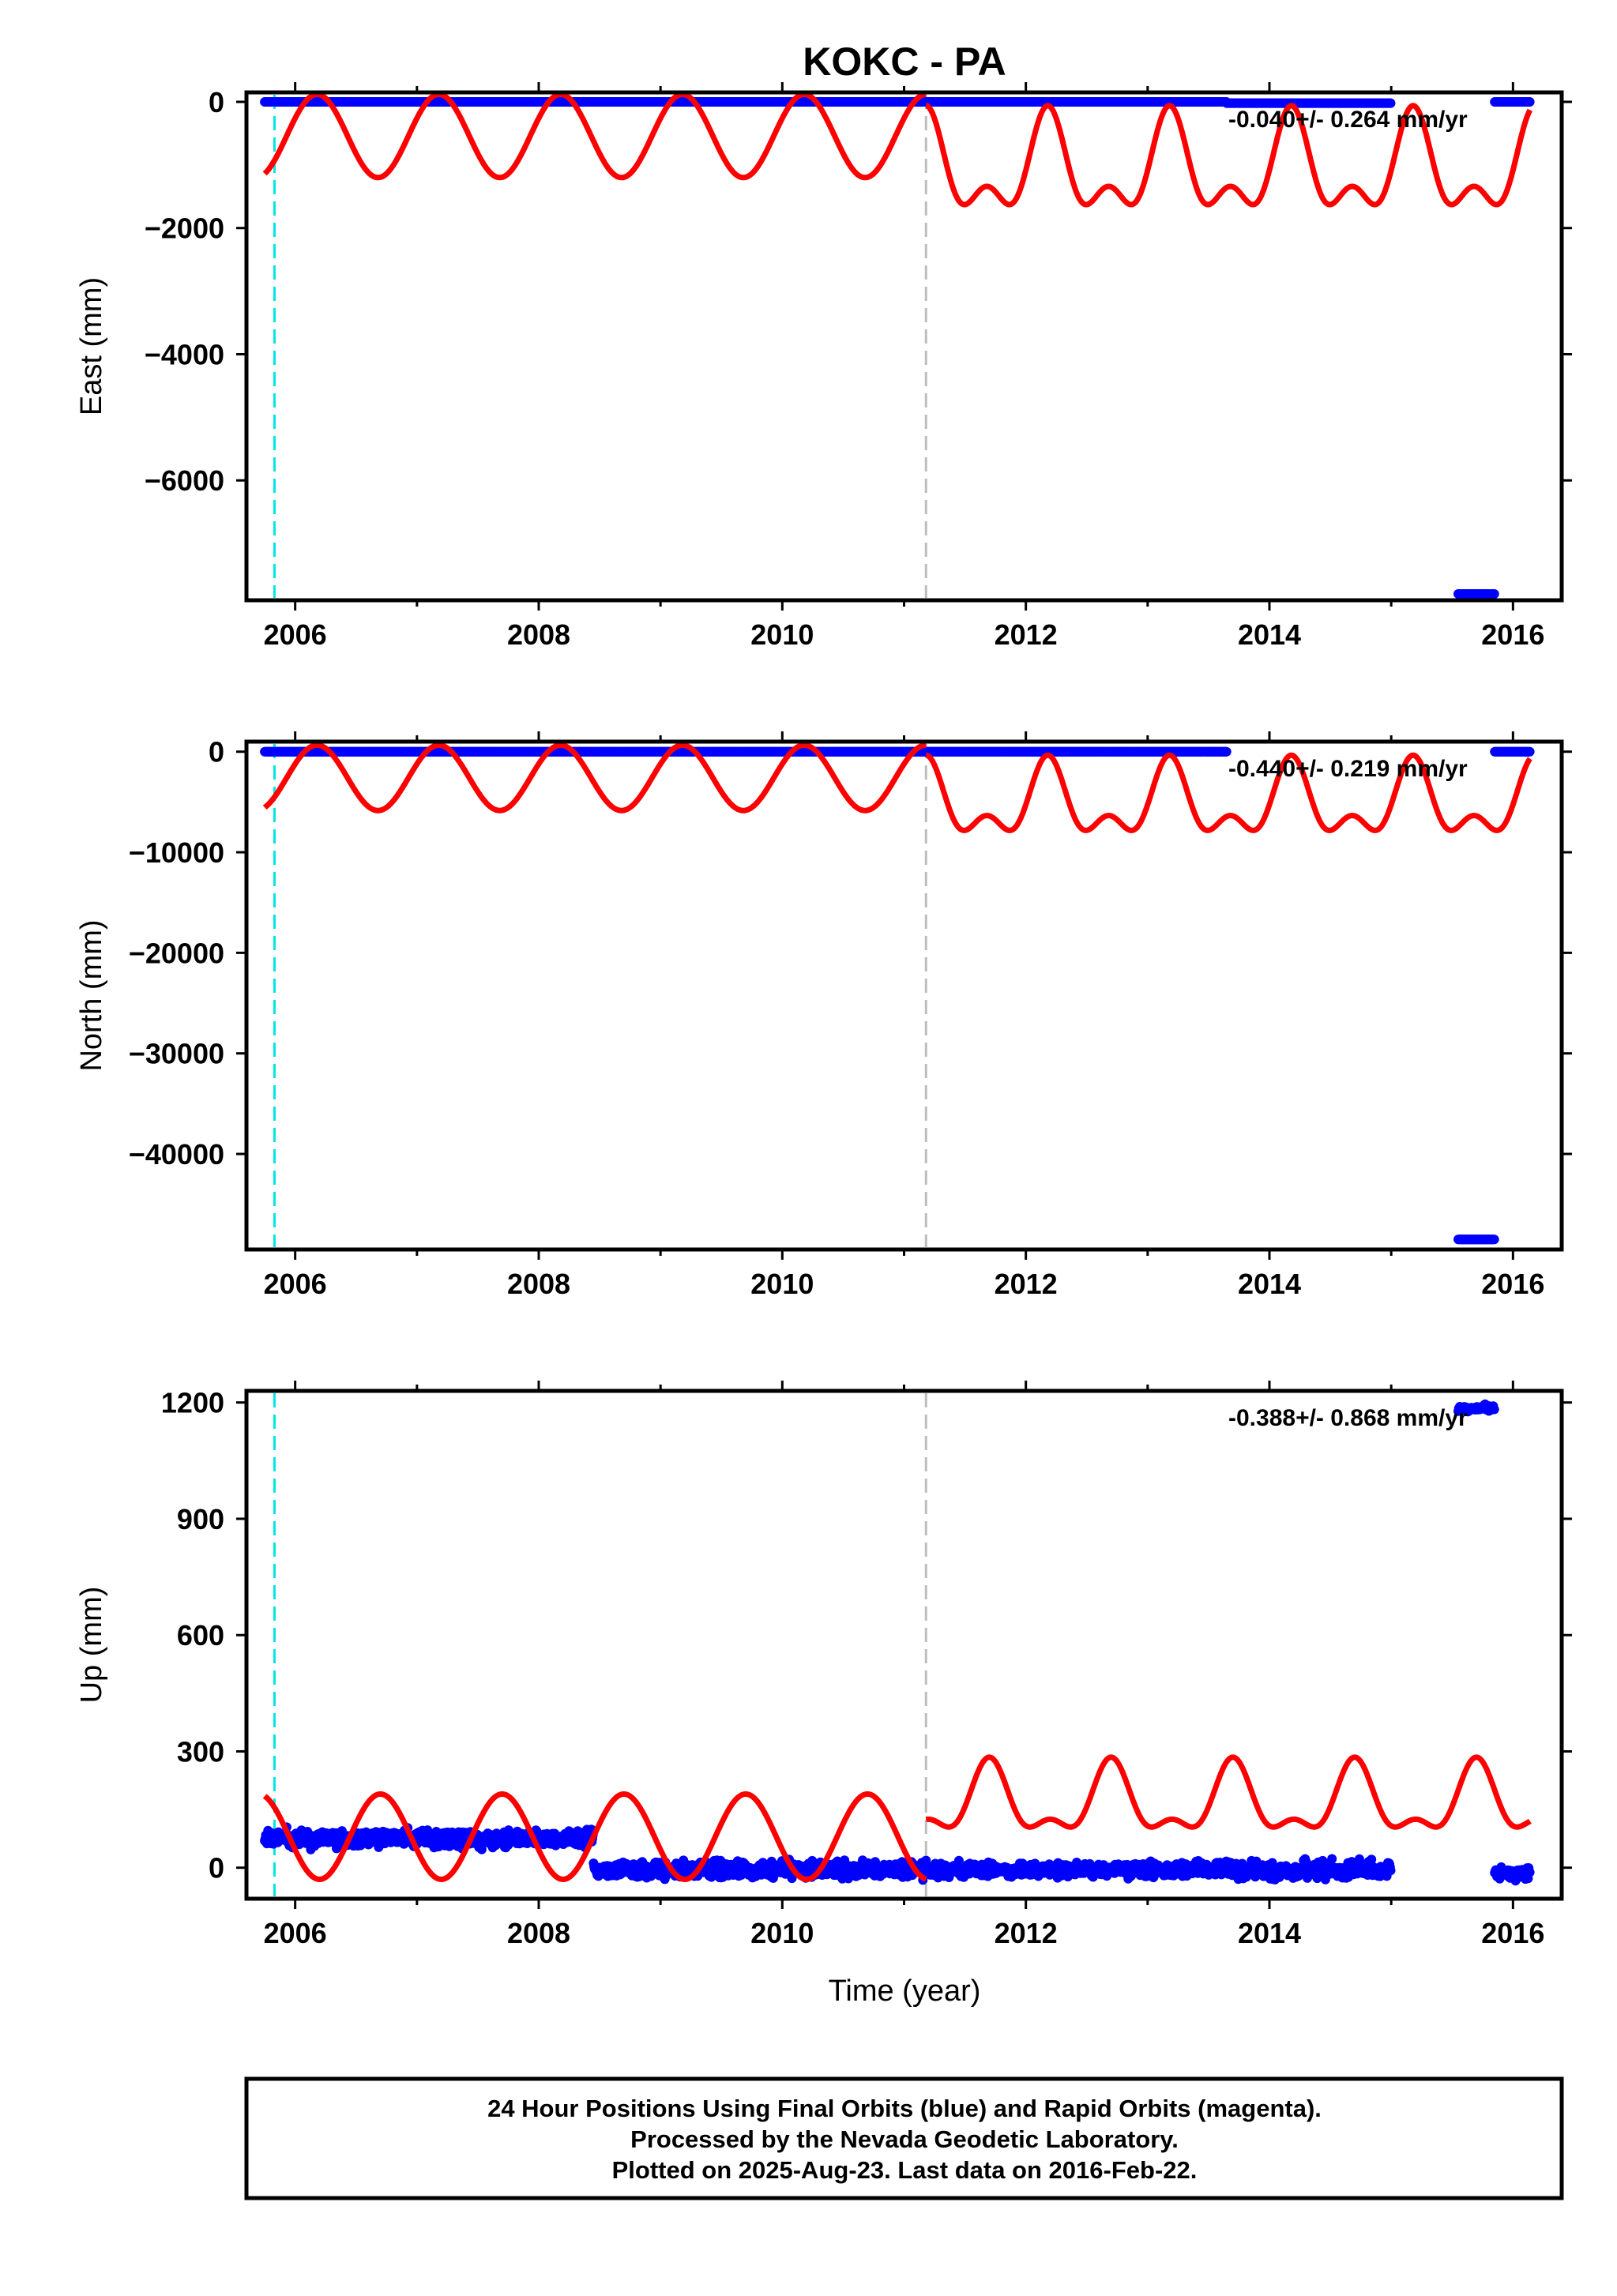  I want to click on east-x-tick-label: 2008, so click(538, 634).